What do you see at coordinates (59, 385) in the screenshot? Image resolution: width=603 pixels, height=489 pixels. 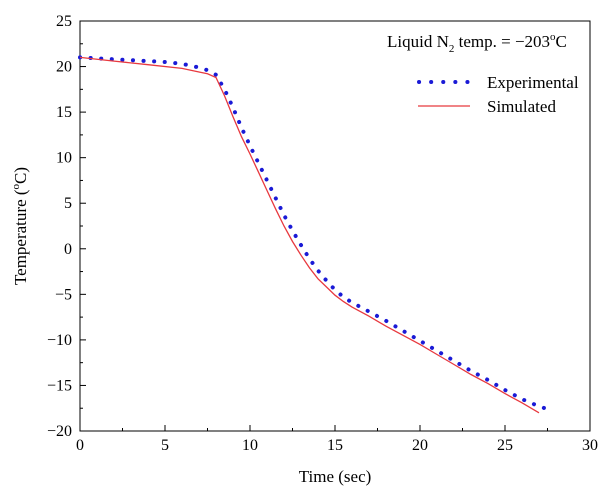 I see `y-tick-label: −15` at bounding box center [59, 385].